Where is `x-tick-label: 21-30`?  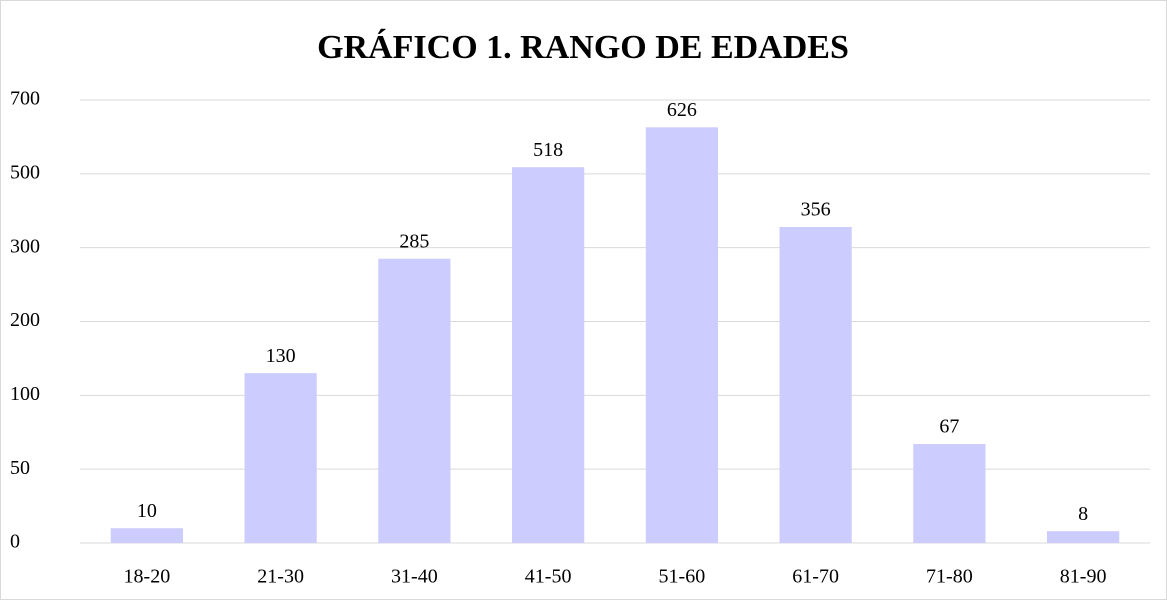 x-tick-label: 21-30 is located at coordinates (280, 577).